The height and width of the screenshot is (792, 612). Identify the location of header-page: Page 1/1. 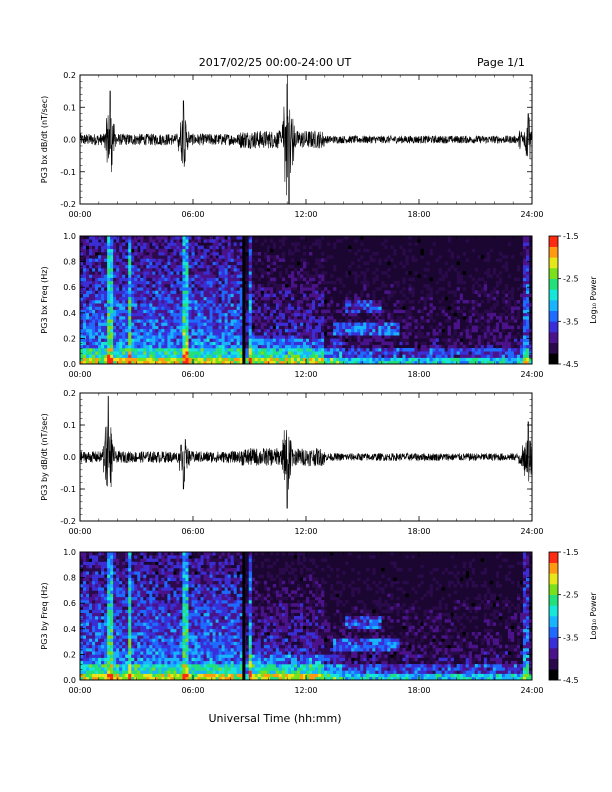
(501, 62).